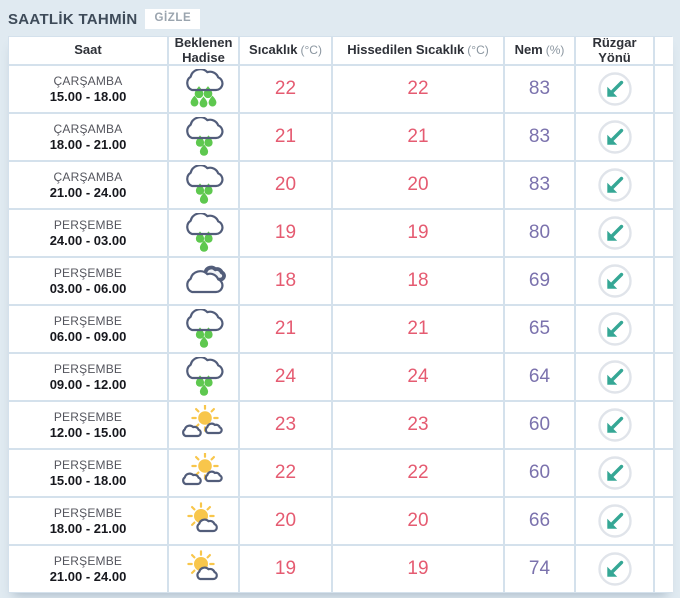  I want to click on time-cell: ÇARŞAMBA 21.00 - 24.00, so click(88, 185).